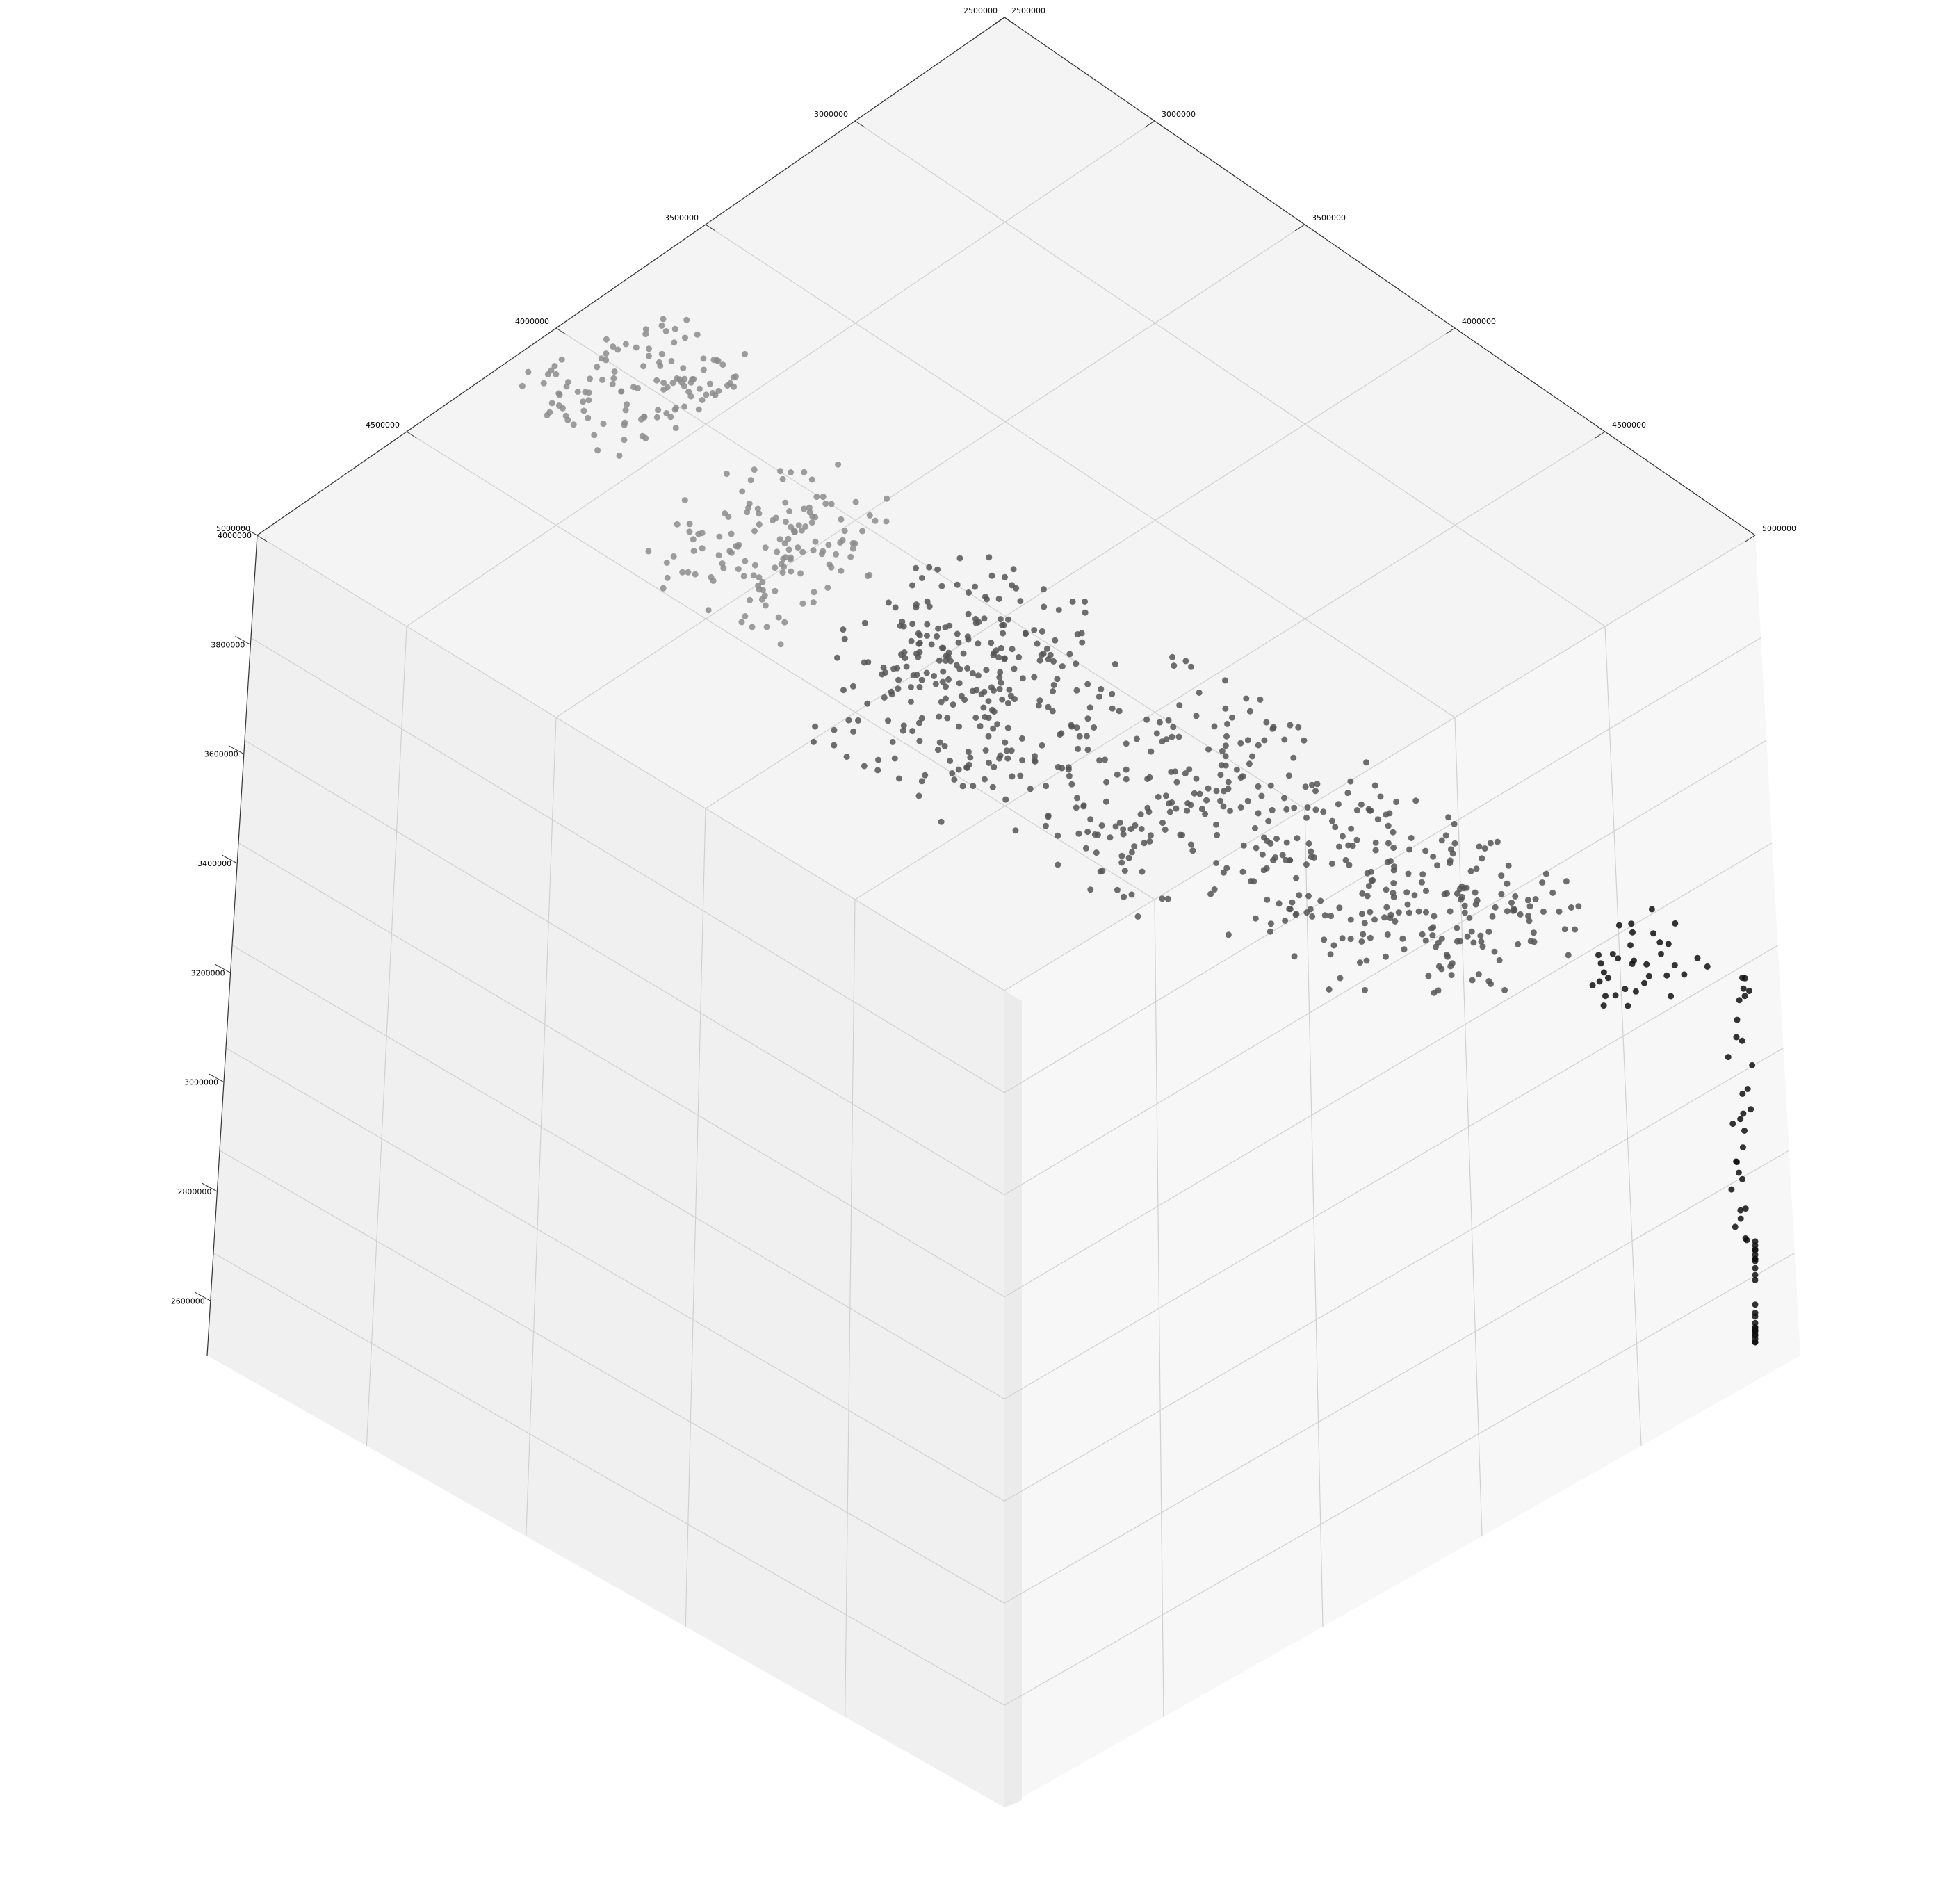 Image resolution: width=1954 pixels, height=1904 pixels. I want to click on x-tick-mark, so click(561, 331).